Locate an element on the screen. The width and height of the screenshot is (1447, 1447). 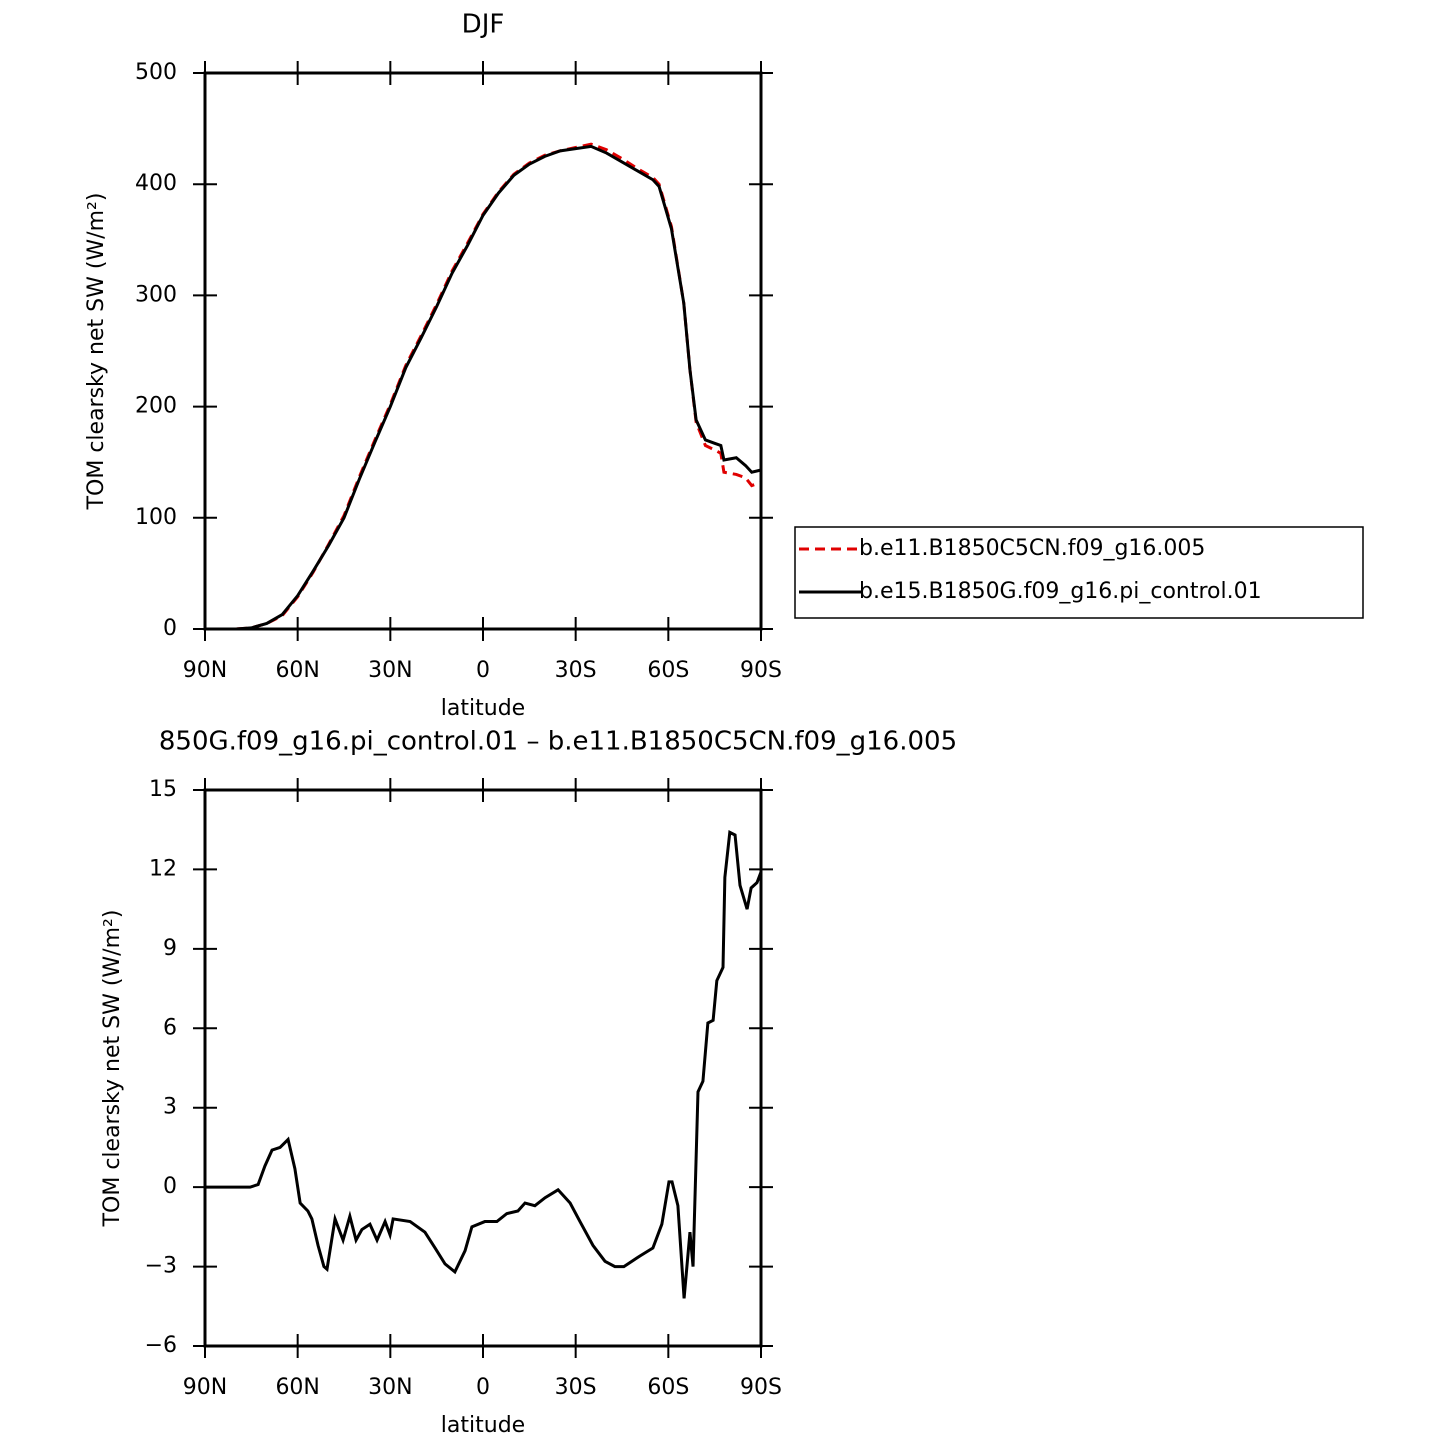
y-tick-label: 6 is located at coordinates (170, 1027).